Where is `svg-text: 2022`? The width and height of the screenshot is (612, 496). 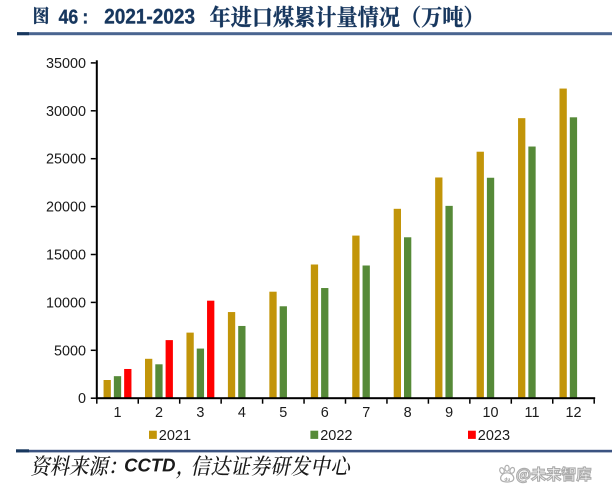
svg-text: 2022 is located at coordinates (336, 436).